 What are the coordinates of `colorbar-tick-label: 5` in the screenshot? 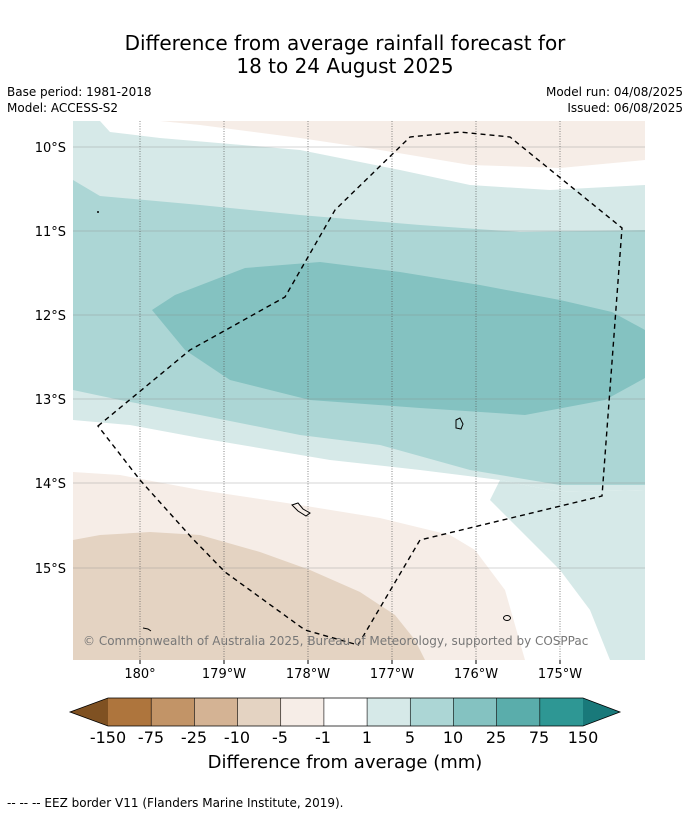 It's located at (410, 737).